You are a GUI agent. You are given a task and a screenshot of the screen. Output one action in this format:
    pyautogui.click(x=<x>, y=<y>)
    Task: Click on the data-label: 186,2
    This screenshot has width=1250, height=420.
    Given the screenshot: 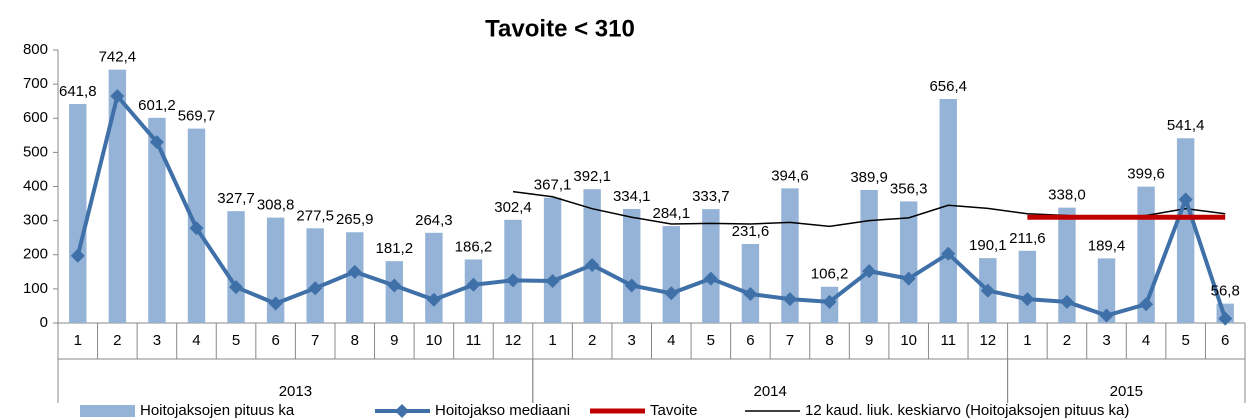 What is the action you would take?
    pyautogui.click(x=474, y=246)
    